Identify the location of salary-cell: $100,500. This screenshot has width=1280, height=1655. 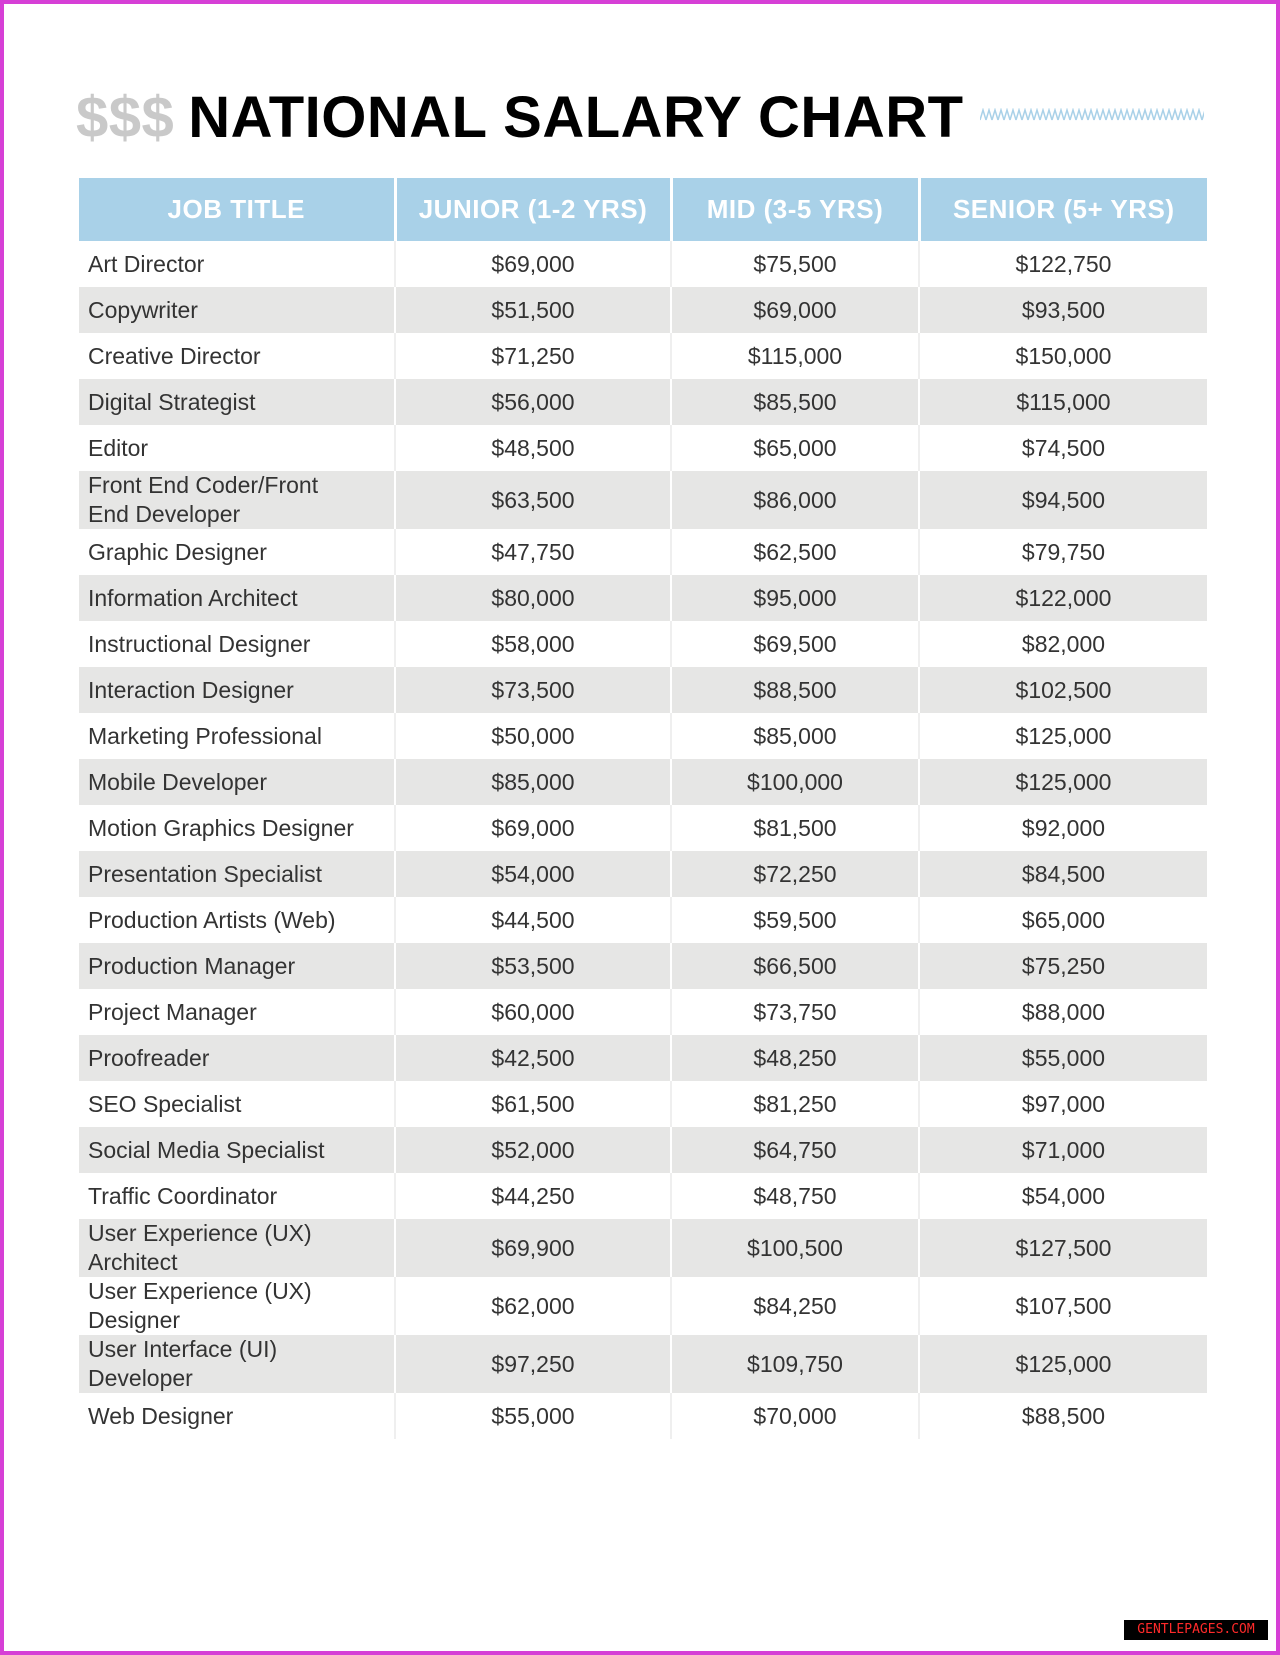
(794, 1248).